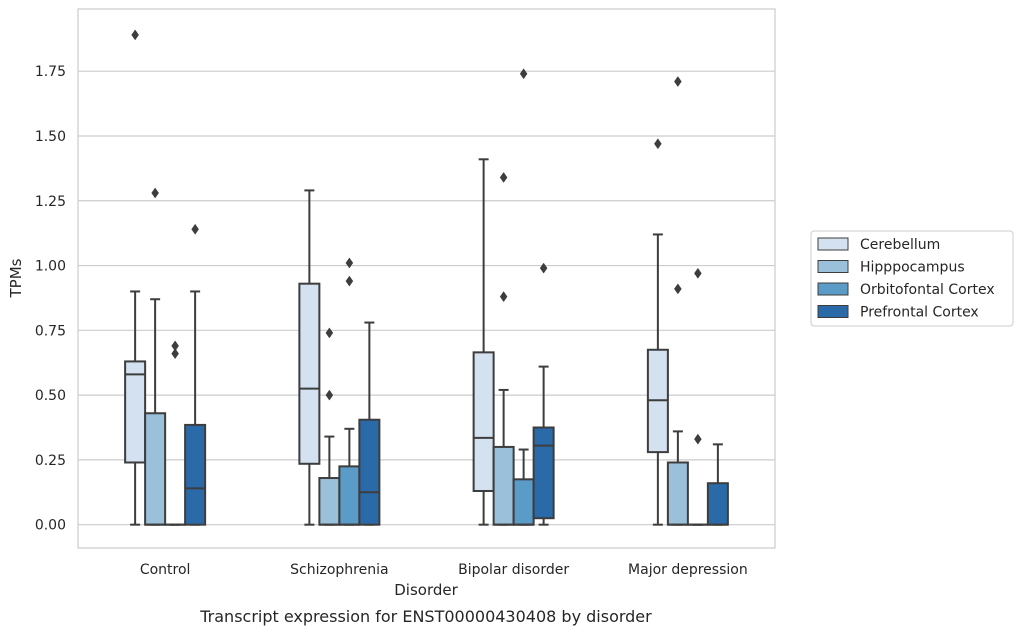 This screenshot has width=1023, height=634. I want to click on x-tick-label: Schizophrenia, so click(339, 570).